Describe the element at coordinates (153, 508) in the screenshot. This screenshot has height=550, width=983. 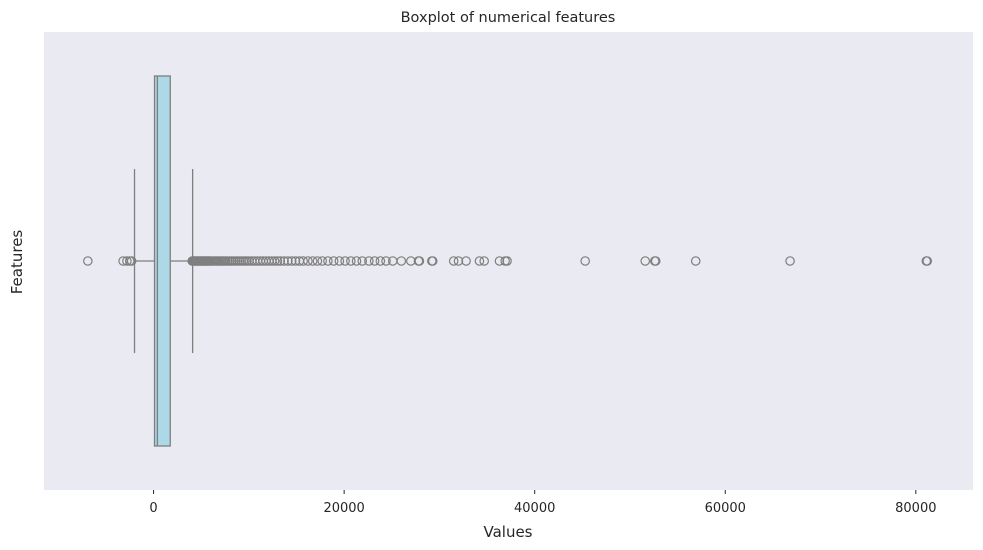
I see `x-tick-label: 0` at that location.